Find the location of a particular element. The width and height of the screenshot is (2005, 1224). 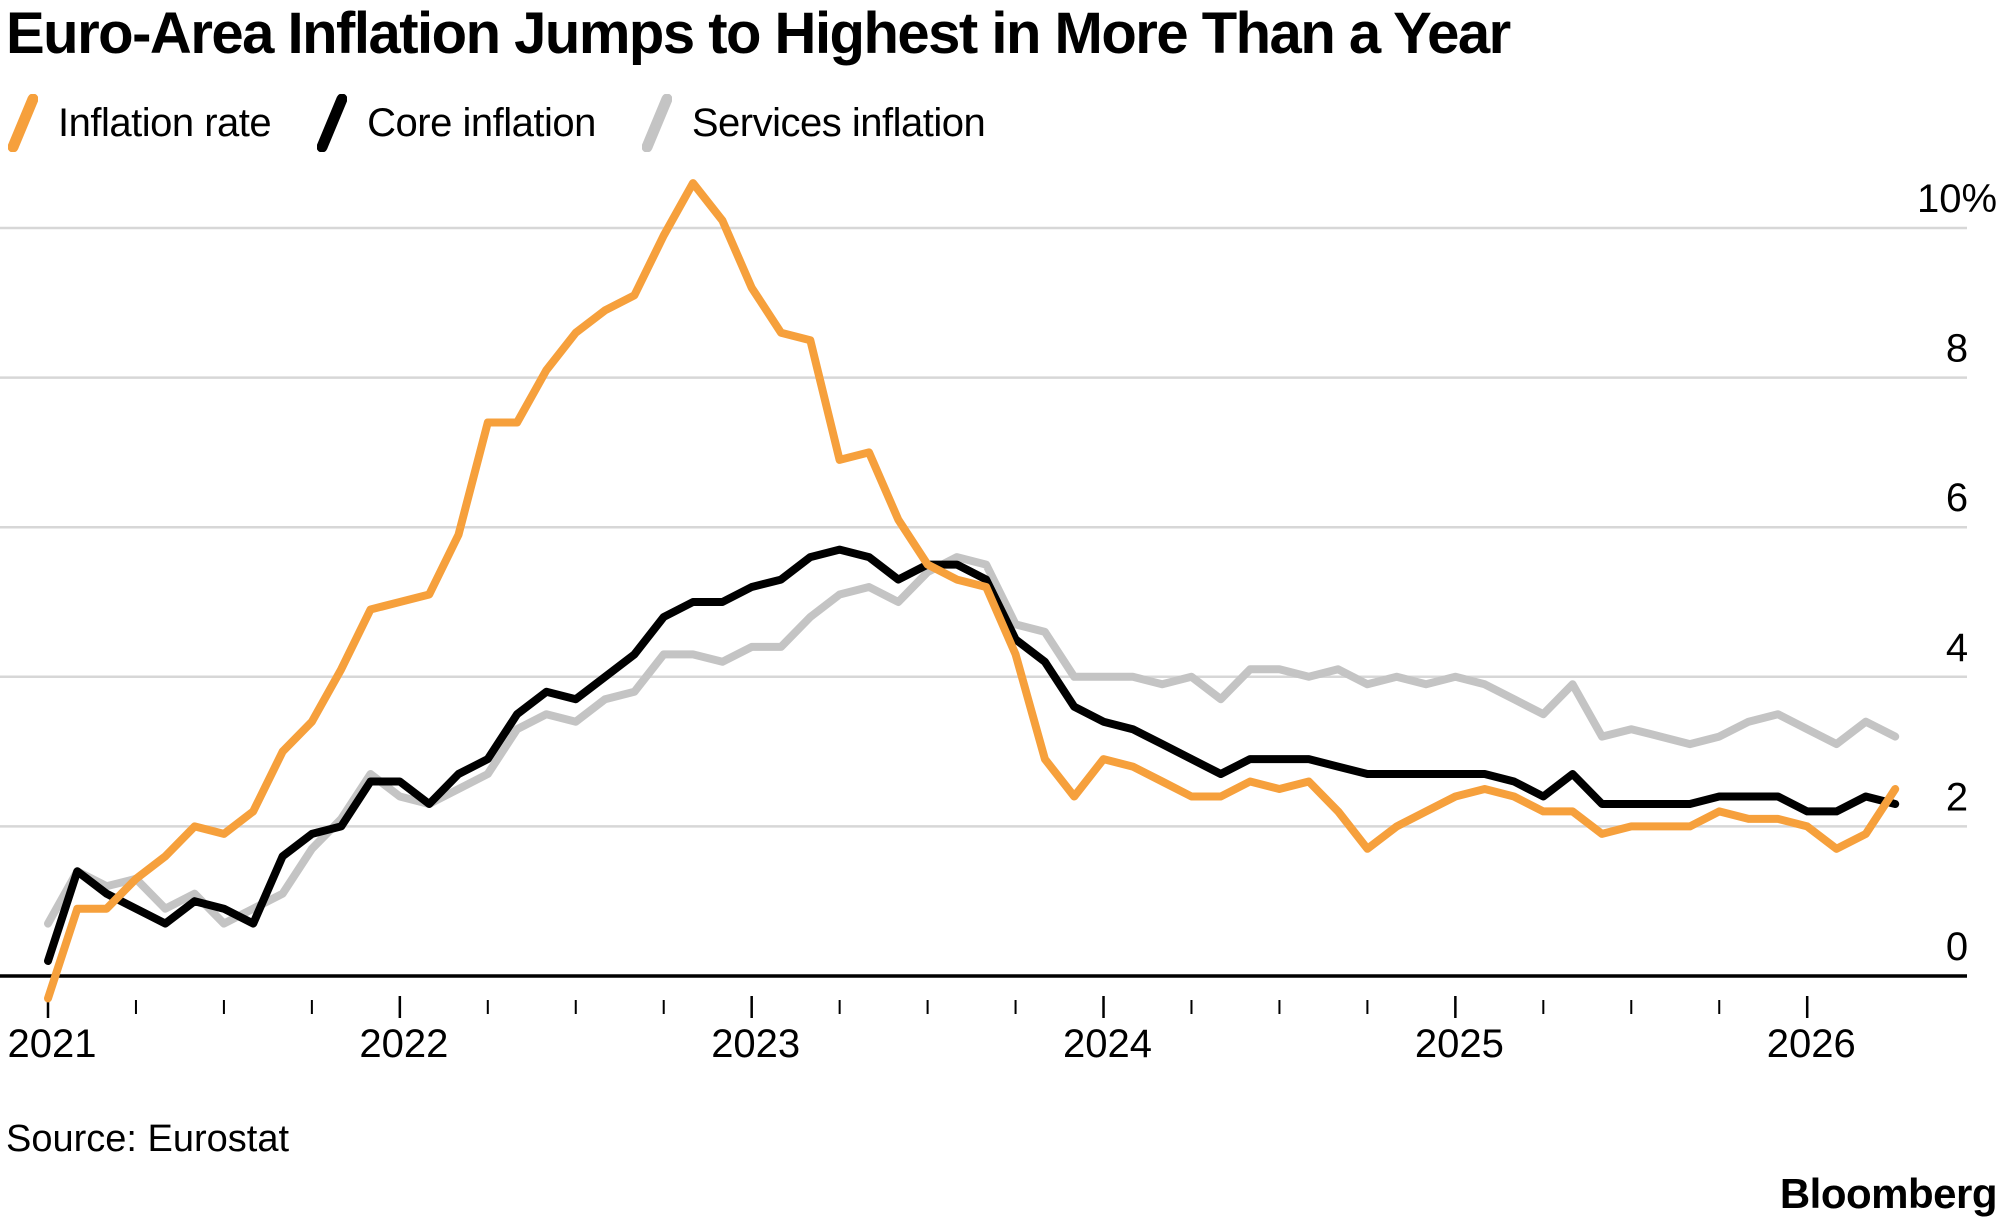

x-tick-label-2026: 2026 is located at coordinates (1811, 1044).